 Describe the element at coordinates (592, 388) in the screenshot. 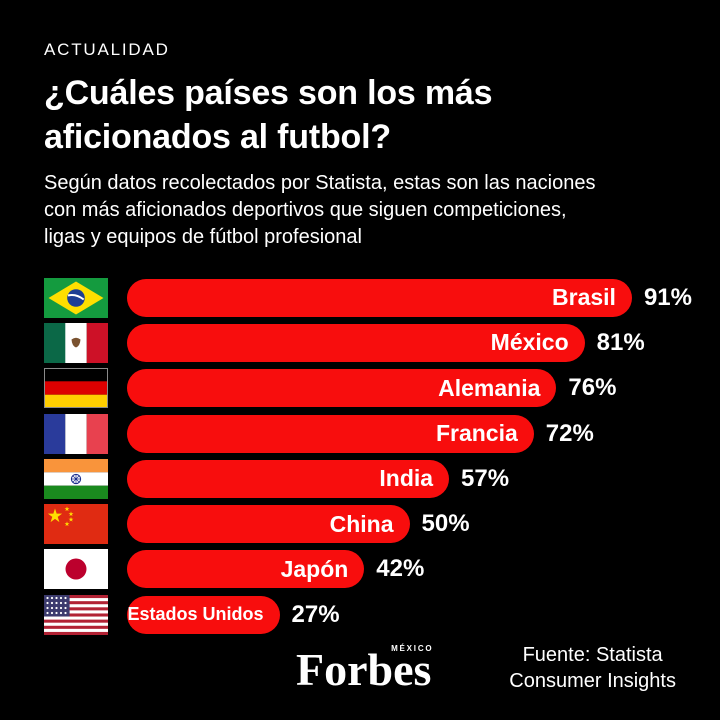

I see `bar-value: 76%` at that location.